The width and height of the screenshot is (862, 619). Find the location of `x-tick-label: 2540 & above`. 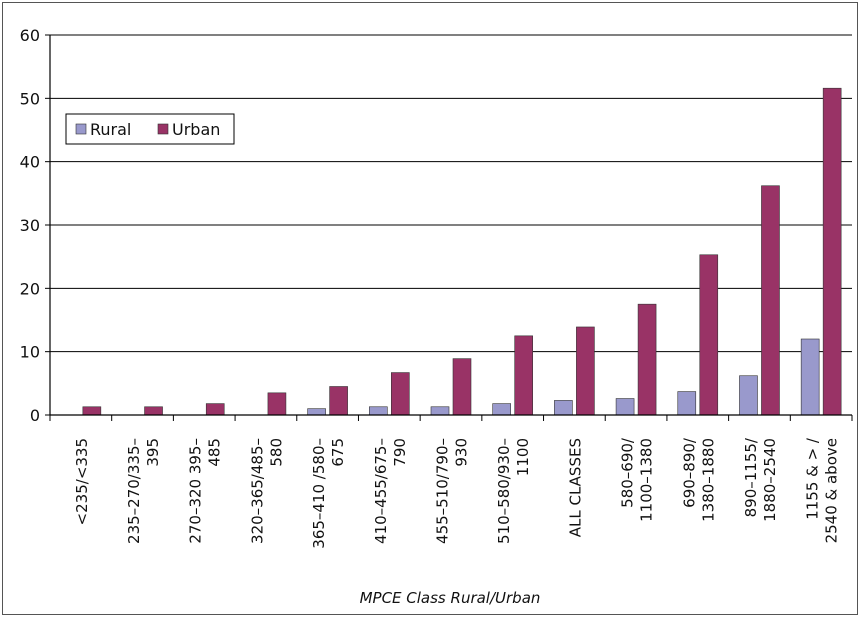

x-tick-label: 2540 & above is located at coordinates (832, 490).